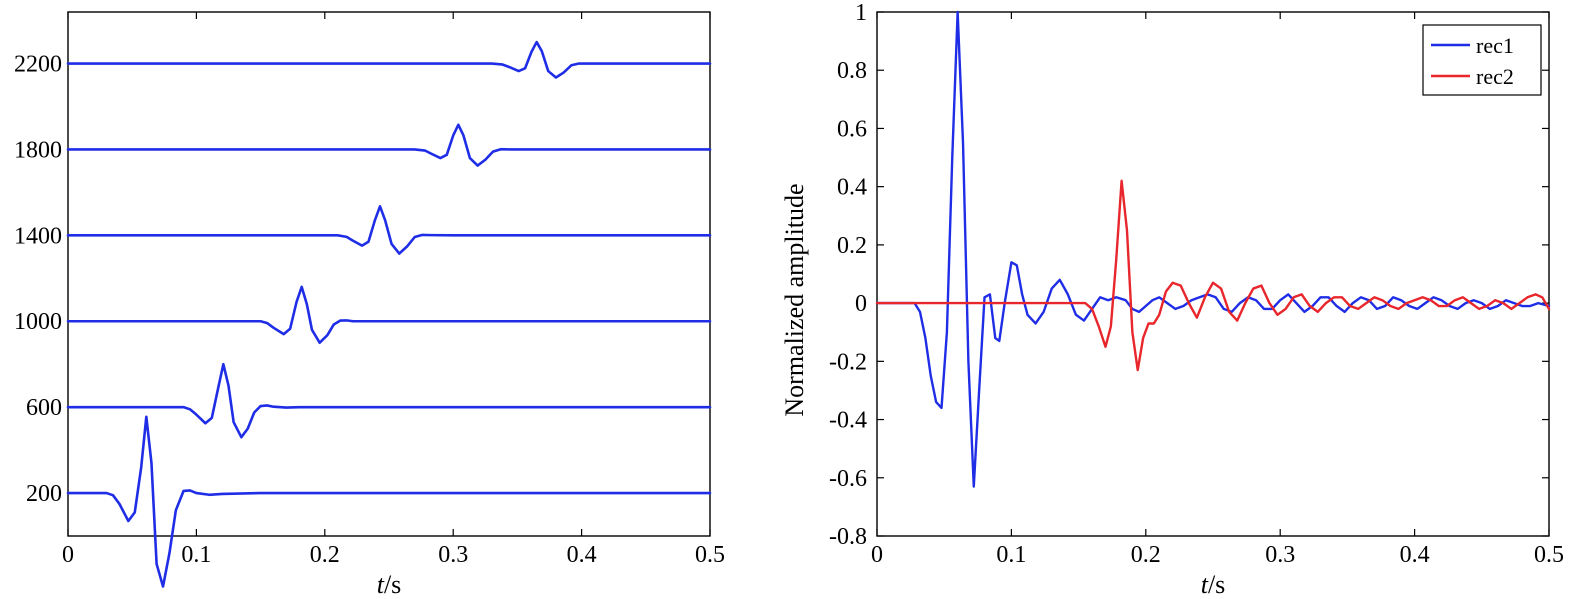 This screenshot has height=599, width=1585. What do you see at coordinates (1011, 555) in the screenshot?
I see `right-x-tick-label: 0.1` at bounding box center [1011, 555].